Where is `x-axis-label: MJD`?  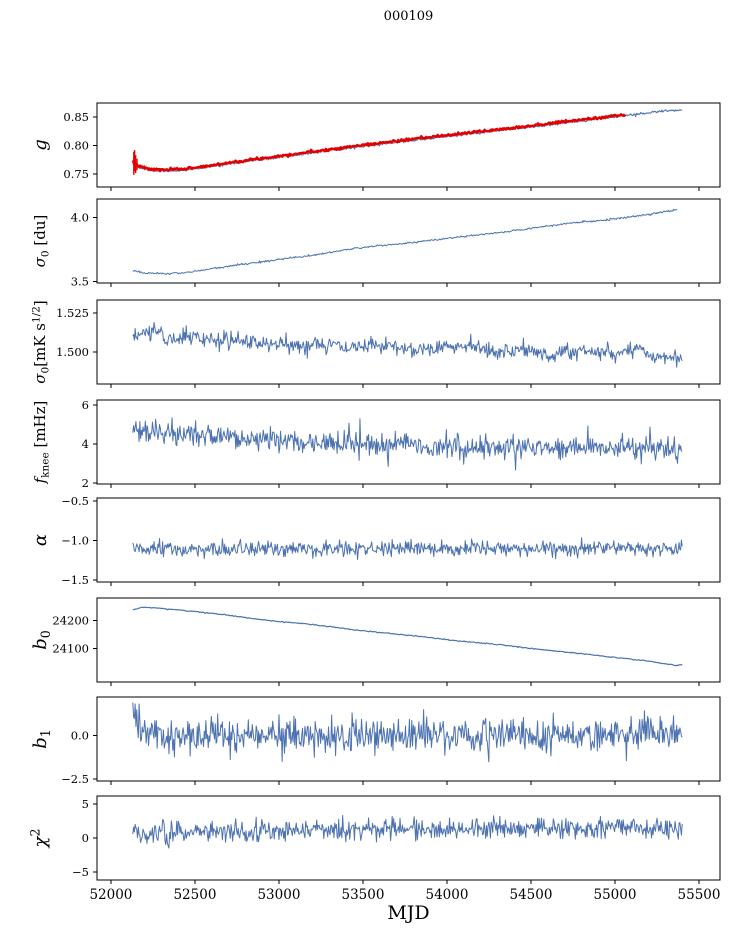 x-axis-label: MJD is located at coordinates (408, 913).